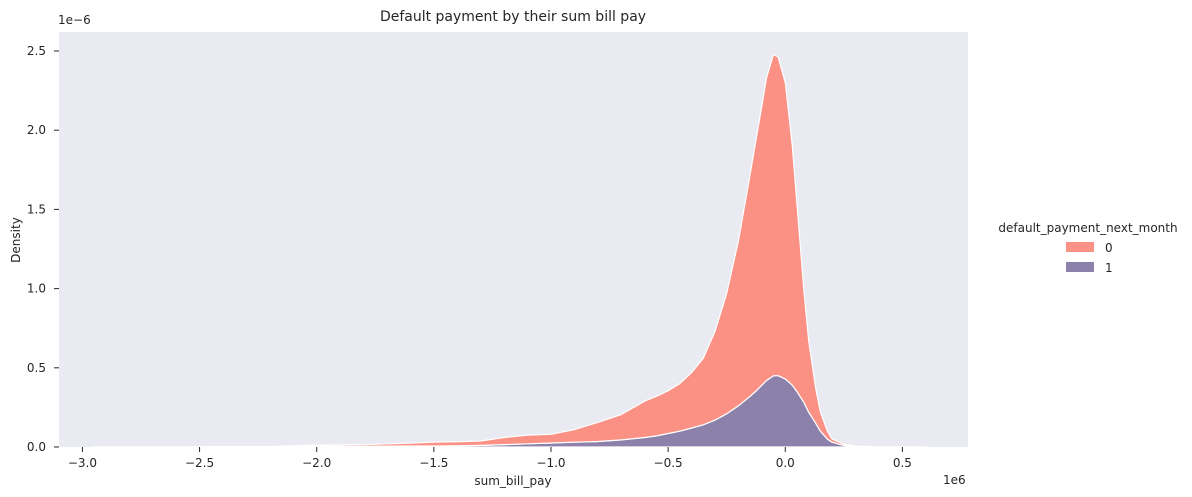  I want to click on chart-title: Default payment by their sum bill pay, so click(513, 17).